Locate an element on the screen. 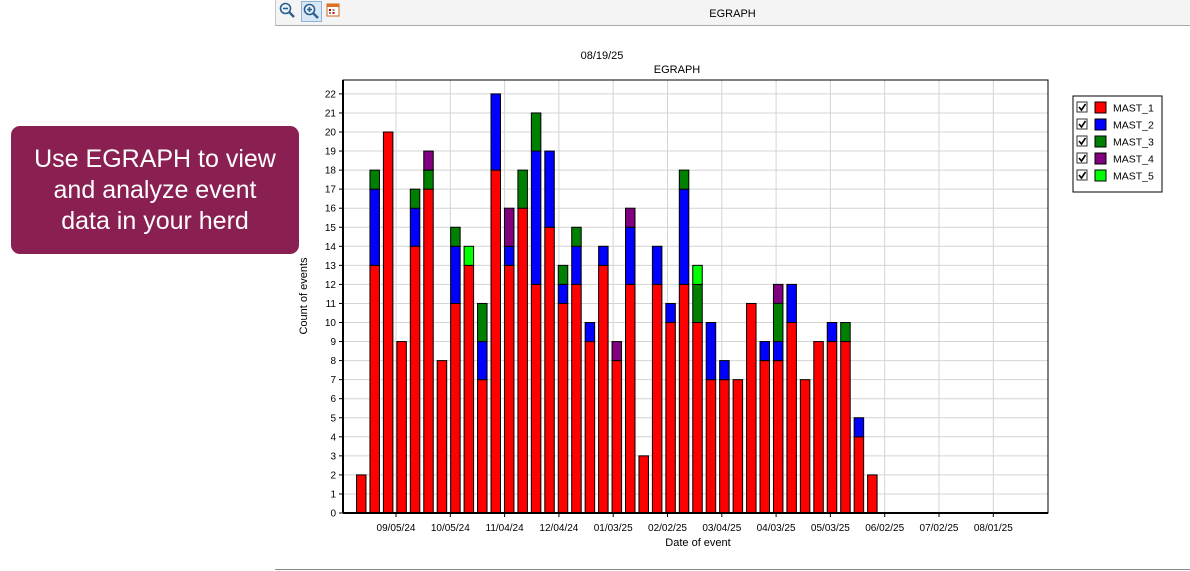 Image resolution: width=1190 pixels, height=571 pixels. x-tick-label: 06/02/25 is located at coordinates (884, 528).